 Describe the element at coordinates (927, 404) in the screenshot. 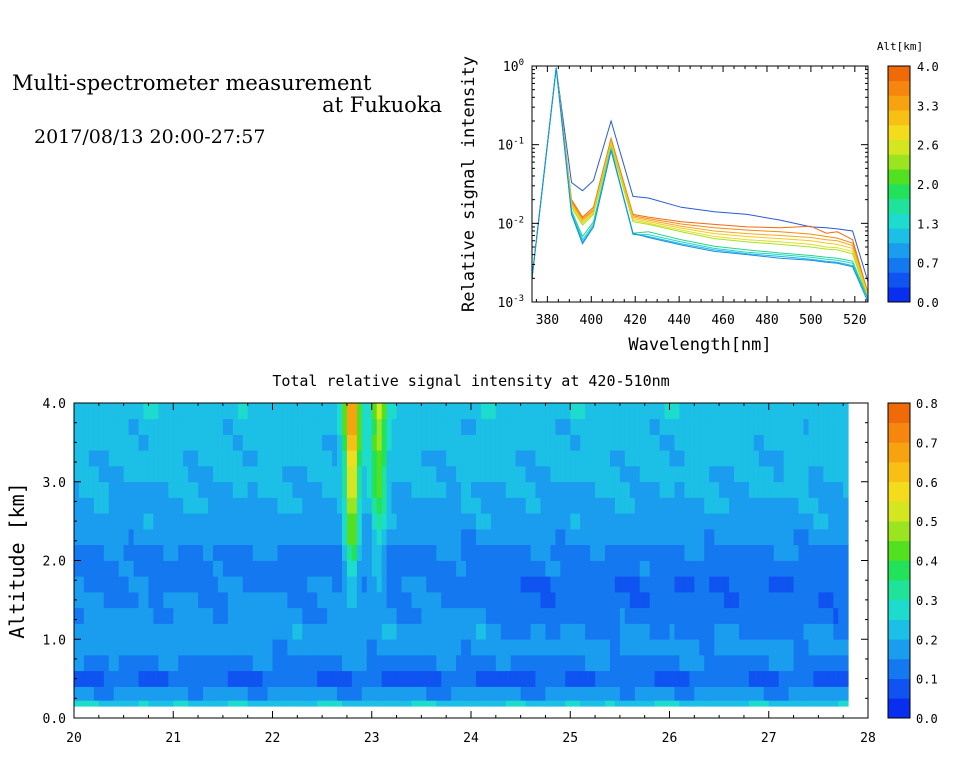

I see `intensity-colorbar-label: 0.8` at that location.